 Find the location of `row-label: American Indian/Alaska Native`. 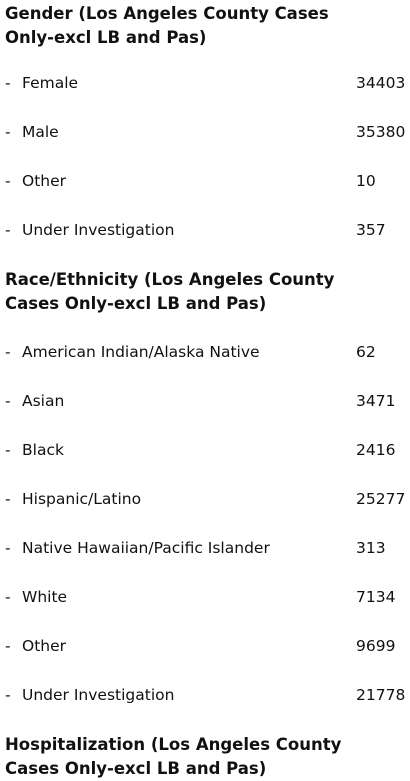

row-label: American Indian/Alaska Native is located at coordinates (141, 352).